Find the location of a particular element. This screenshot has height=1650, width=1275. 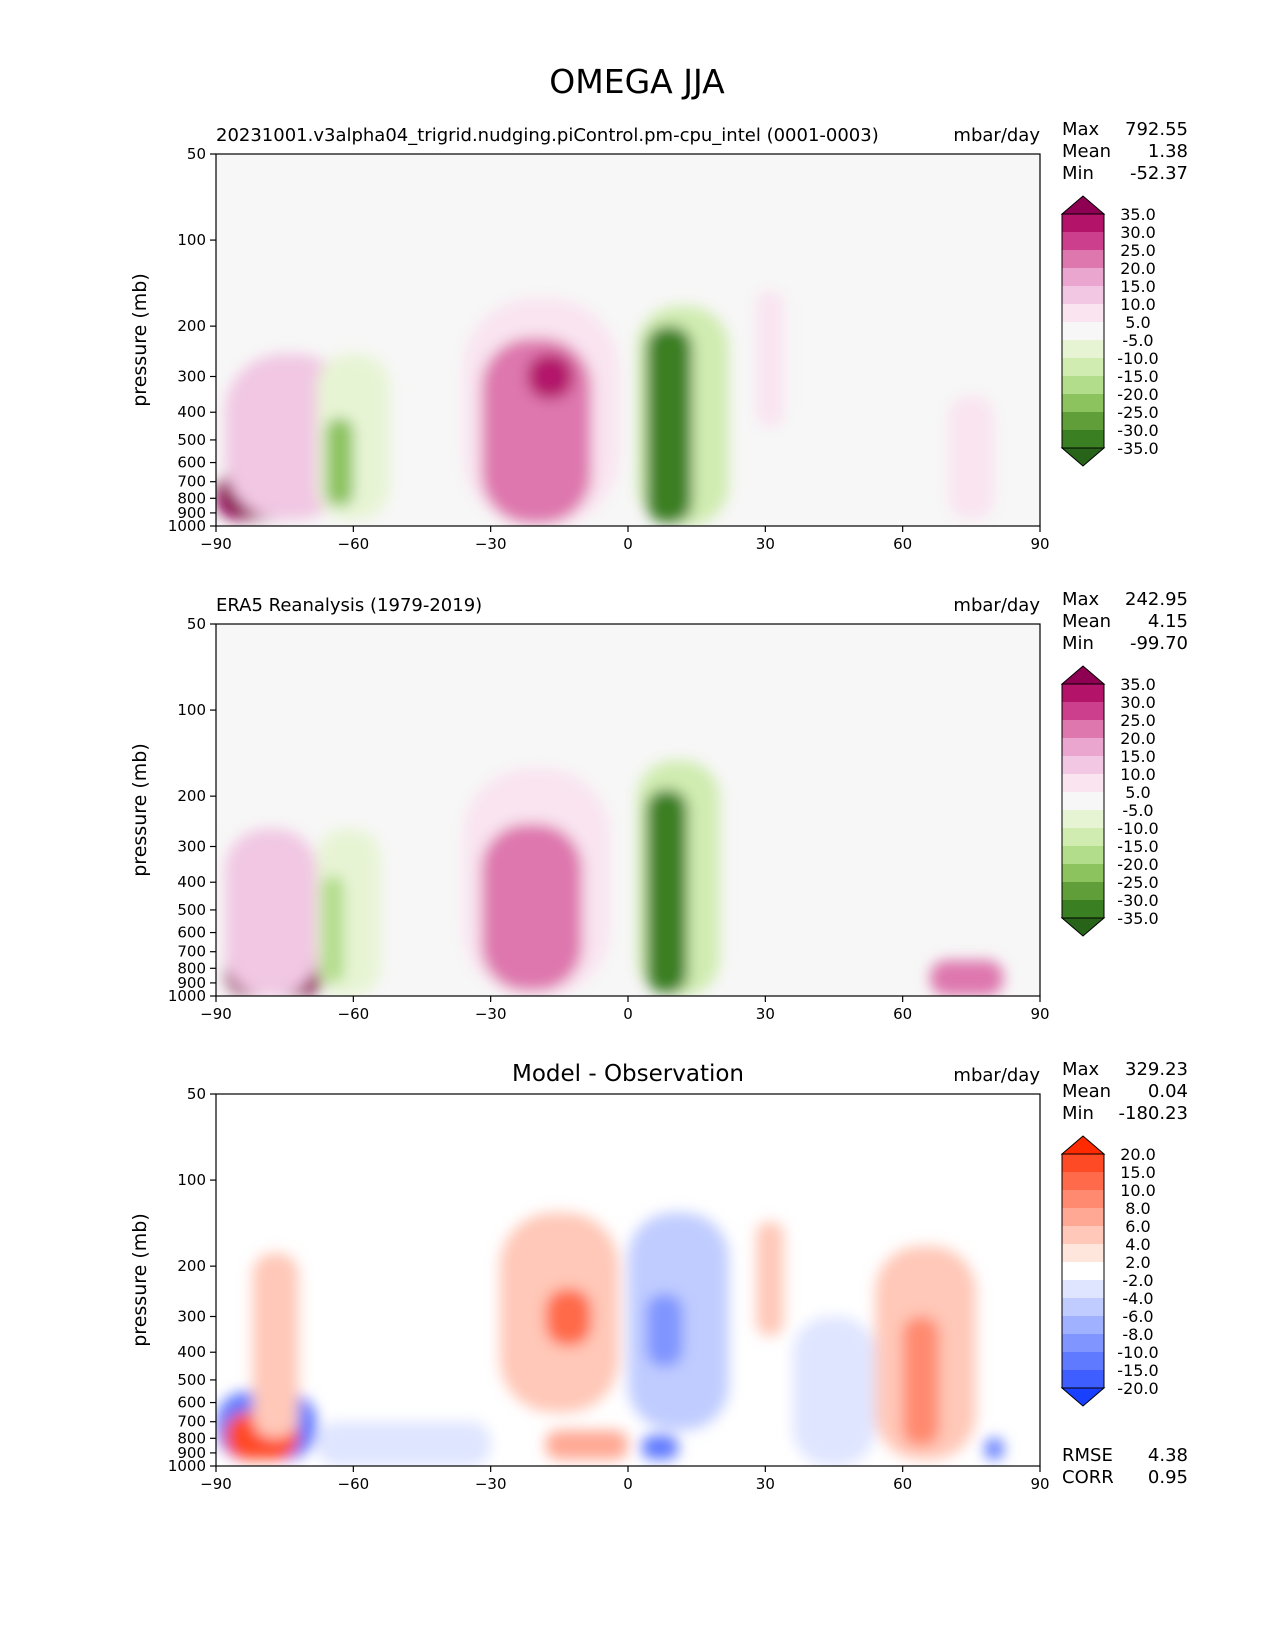

svg-text: Max is located at coordinates (1081, 129).